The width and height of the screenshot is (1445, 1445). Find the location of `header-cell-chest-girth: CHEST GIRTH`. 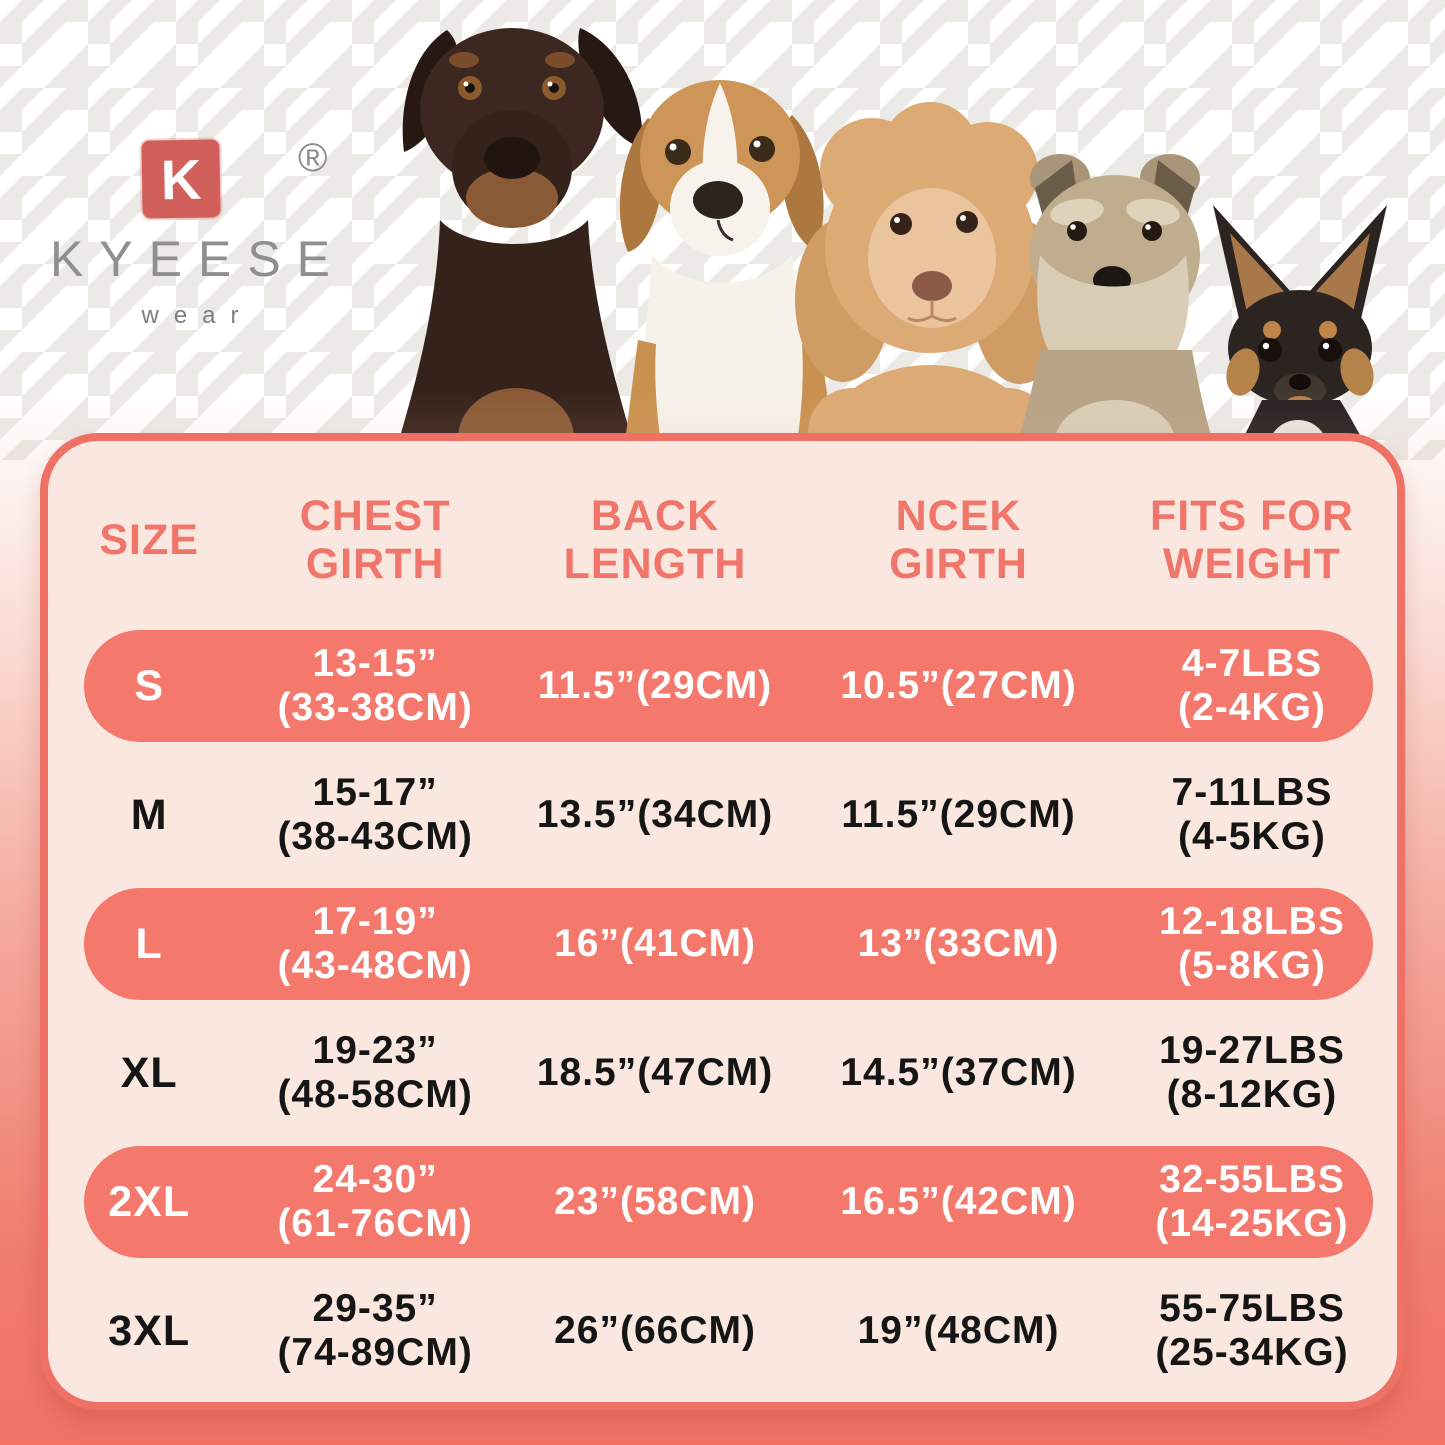

header-cell-chest-girth: CHEST GIRTH is located at coordinates (375, 540).